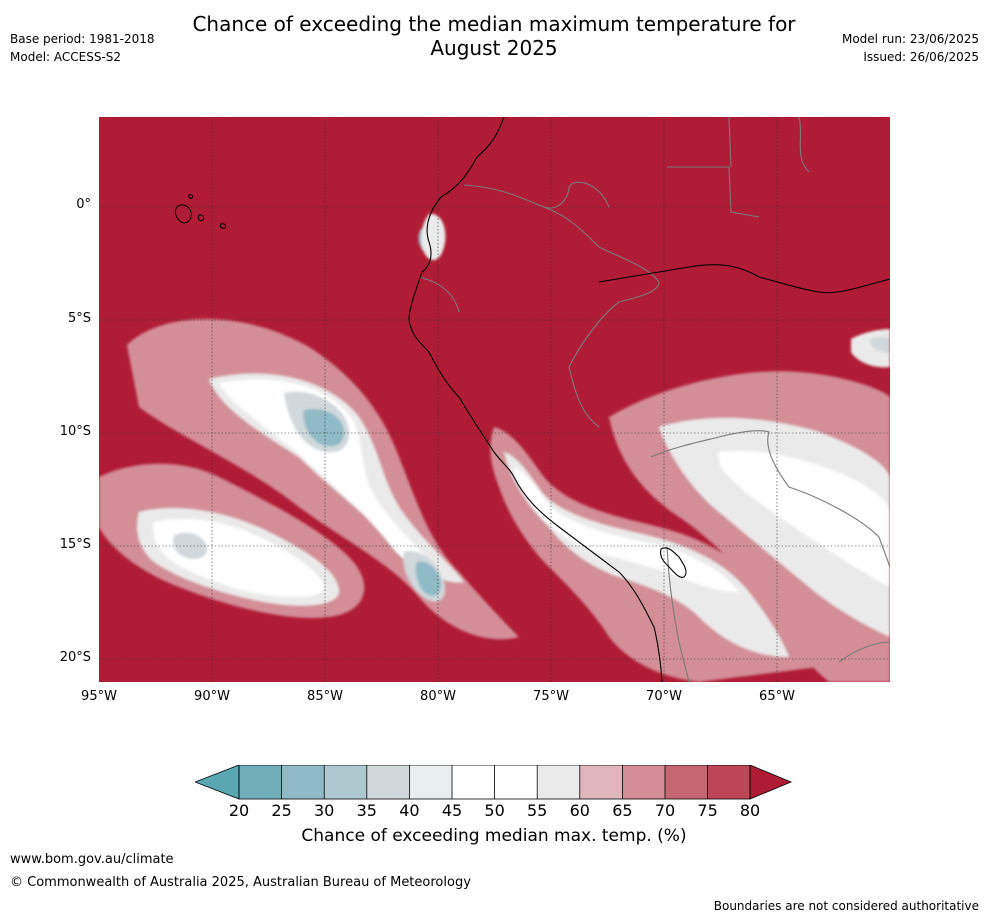 The image size is (988, 919). What do you see at coordinates (83, 204) in the screenshot?
I see `lat-label: 0°` at bounding box center [83, 204].